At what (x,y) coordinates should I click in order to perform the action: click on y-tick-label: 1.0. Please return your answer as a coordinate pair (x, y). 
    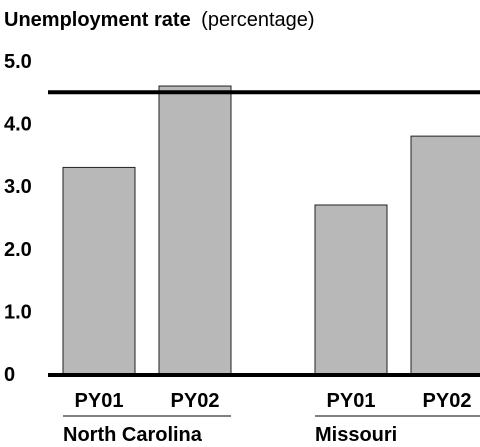
    Looking at the image, I should click on (18, 312).